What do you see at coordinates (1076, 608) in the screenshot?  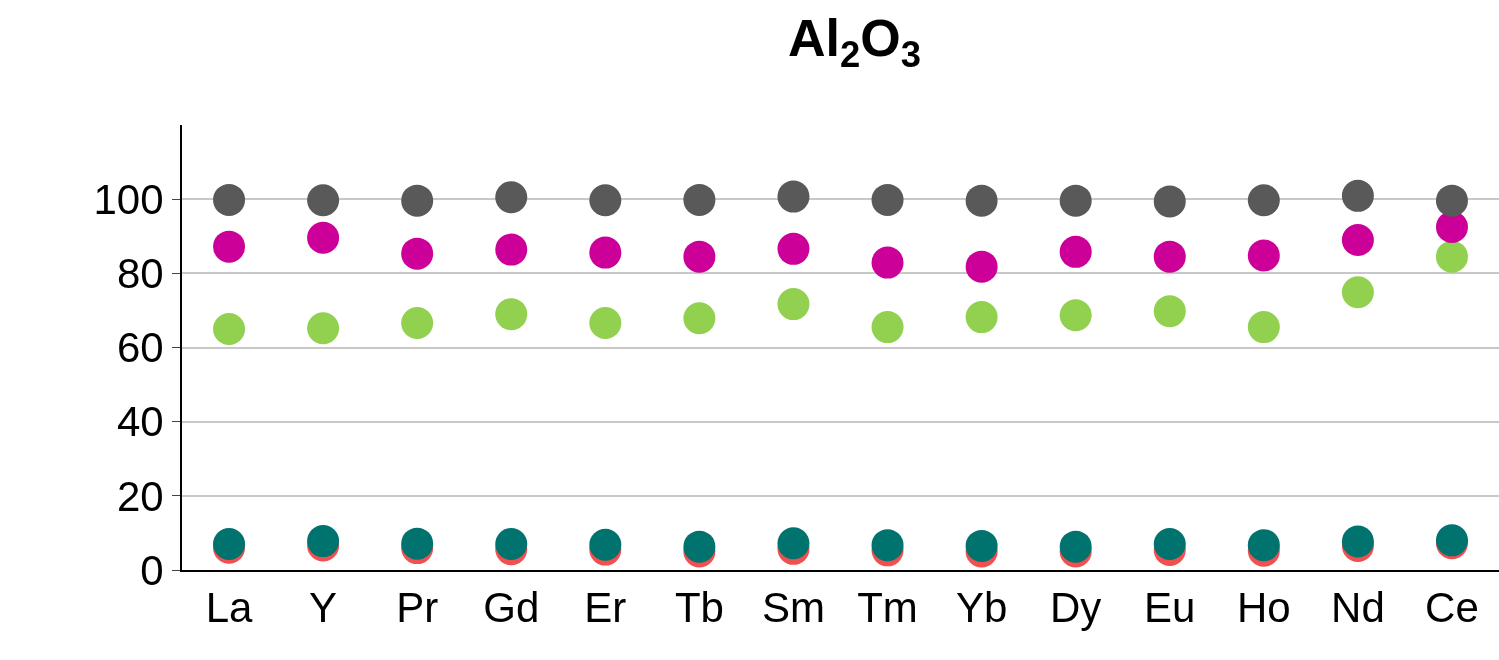 I see `x-tick-label: Dy` at bounding box center [1076, 608].